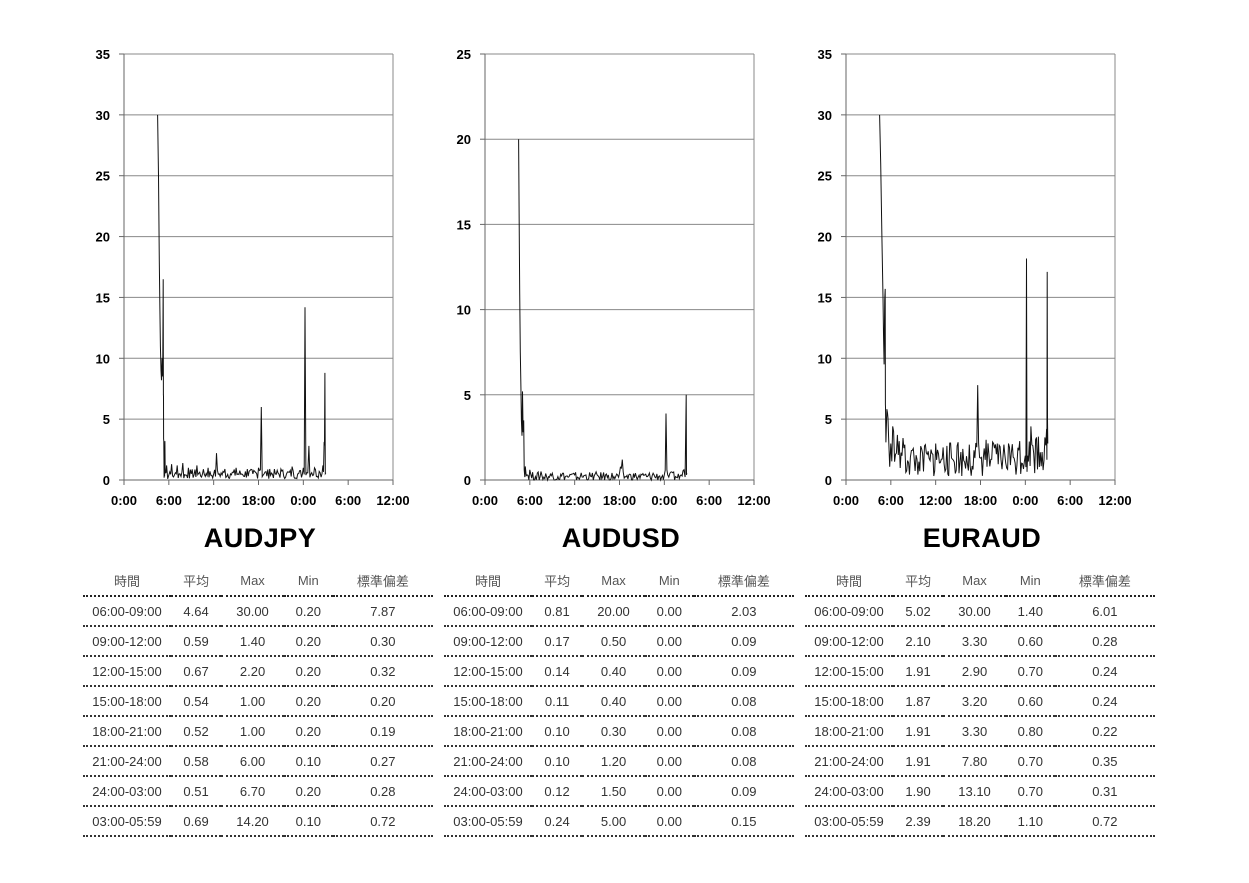 Image resolution: width=1249 pixels, height=883 pixels. Describe the element at coordinates (743, 611) in the screenshot. I see `table-cell: 2.03` at that location.